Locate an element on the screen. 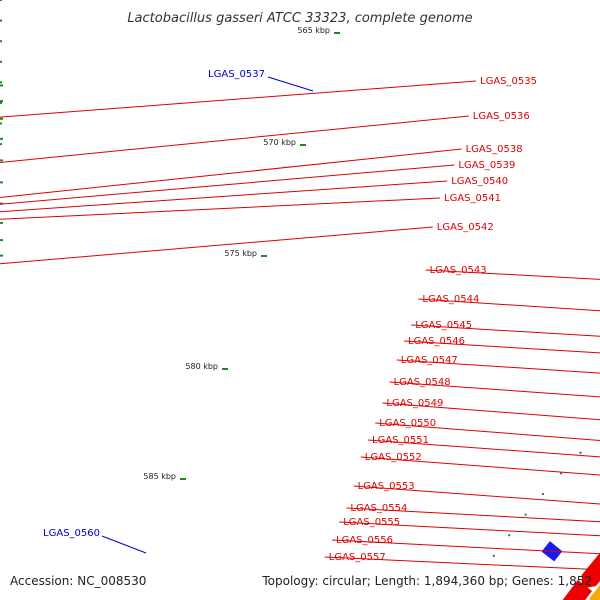  accession-text: Accession: NC_008530 is located at coordinates (78, 581).